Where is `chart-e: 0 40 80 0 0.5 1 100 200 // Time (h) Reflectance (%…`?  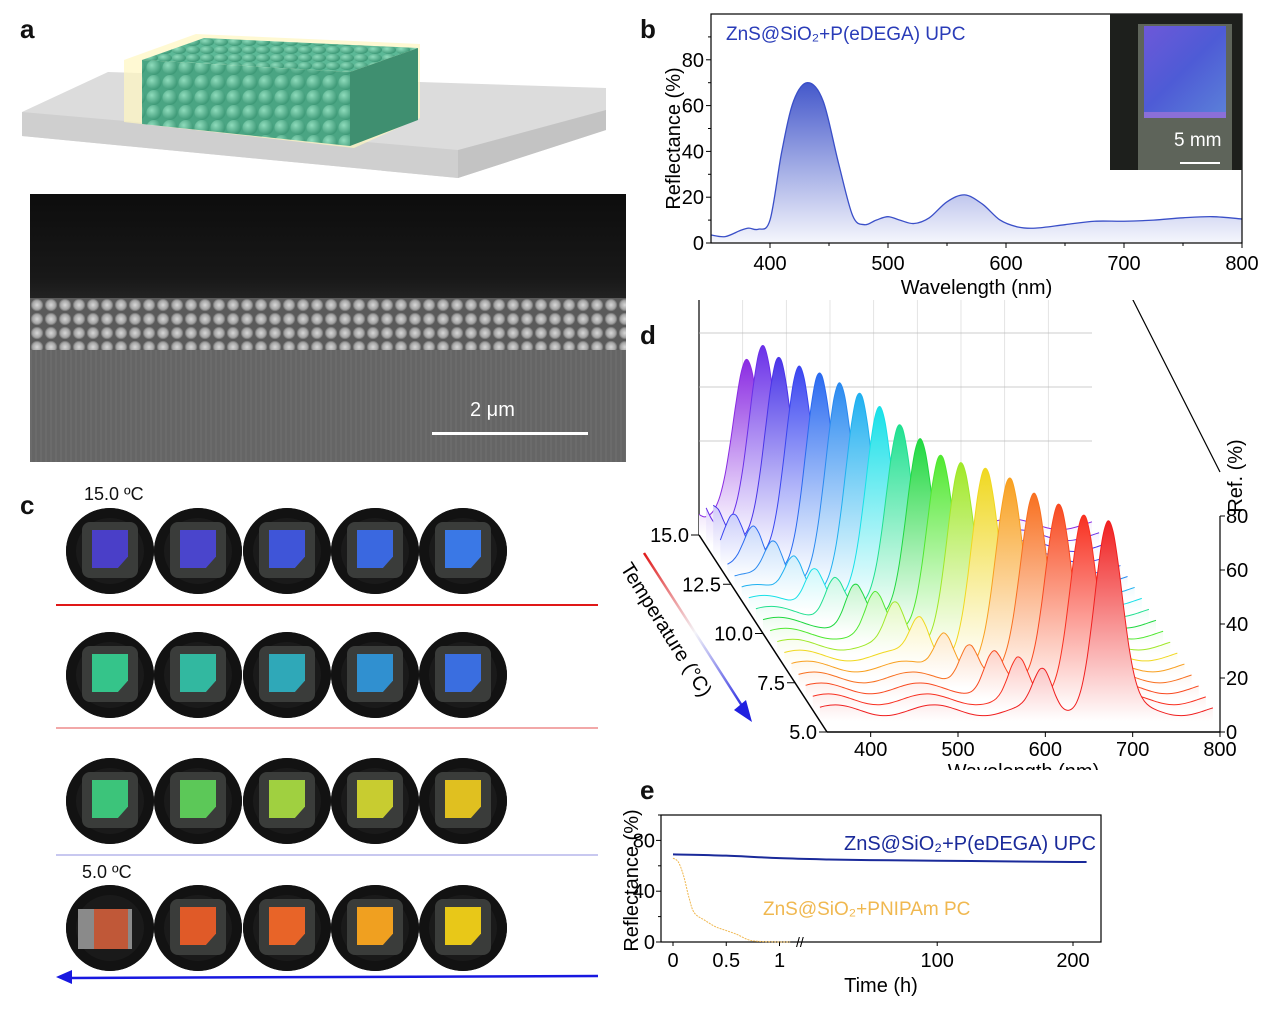
chart-e: 0 40 80 0 0.5 1 100 200 // Time (h) Reflectance (%… is located at coordinates (861, 903).